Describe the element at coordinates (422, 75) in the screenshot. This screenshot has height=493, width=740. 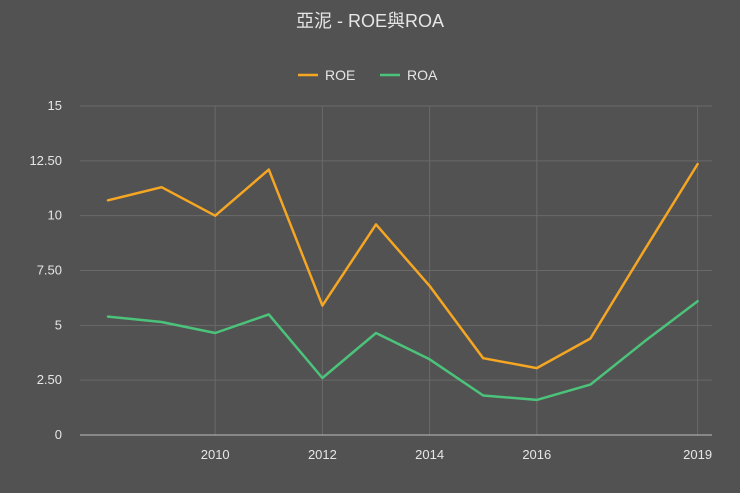
I see `legend-label-roa: ROA` at that location.